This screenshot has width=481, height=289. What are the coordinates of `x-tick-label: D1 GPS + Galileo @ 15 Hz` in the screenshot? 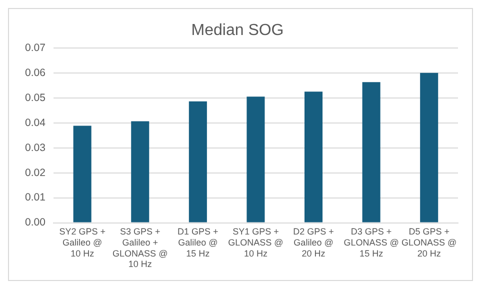 It's located at (198, 242).